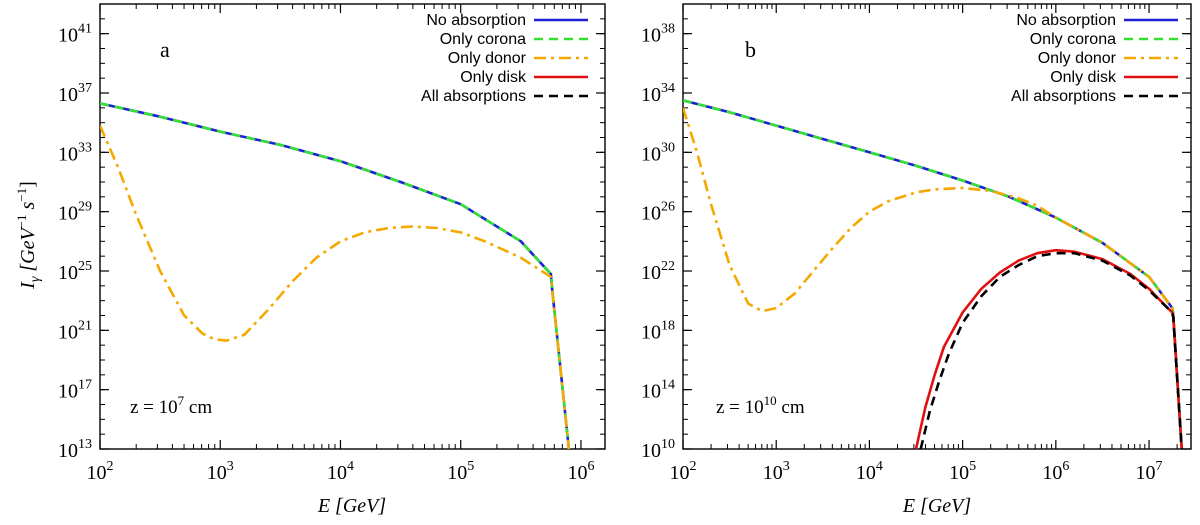 The height and width of the screenshot is (525, 1200). What do you see at coordinates (1149, 471) in the screenshot?
I see `x-tick-label: 10⁷` at bounding box center [1149, 471].